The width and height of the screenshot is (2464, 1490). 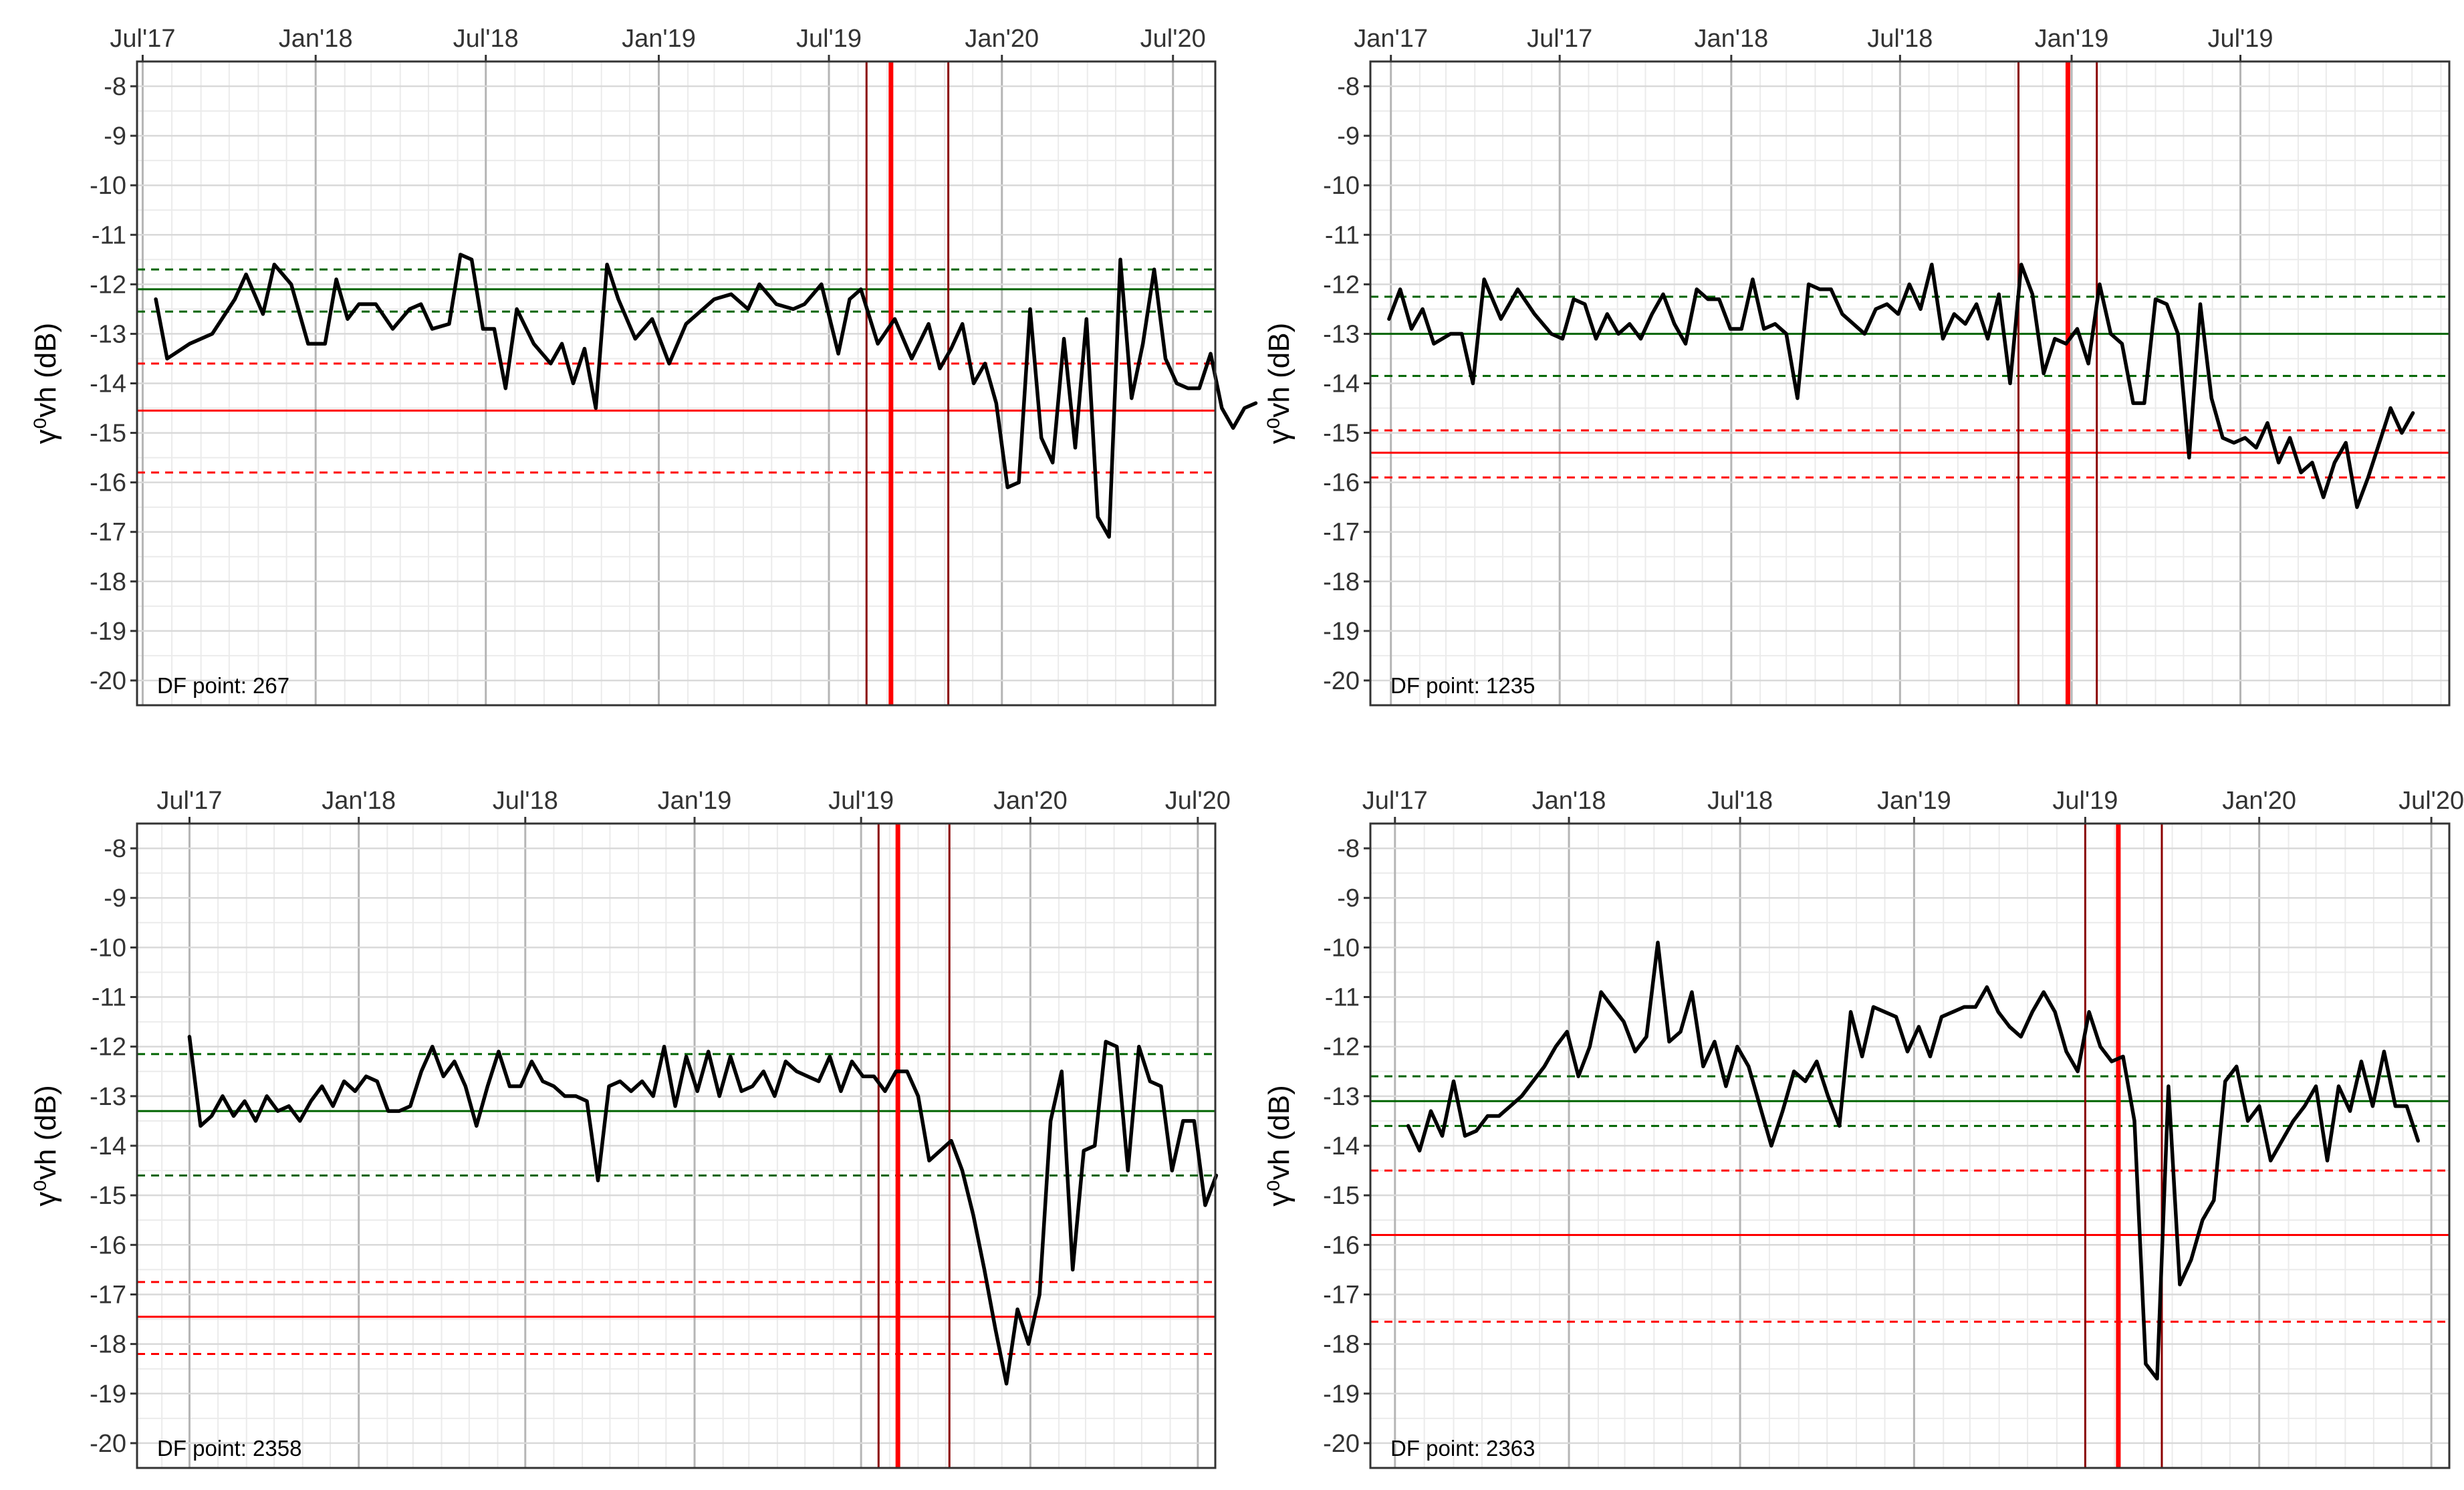 What do you see at coordinates (1462, 1448) in the screenshot?
I see `point-label: DF point: 2363` at bounding box center [1462, 1448].